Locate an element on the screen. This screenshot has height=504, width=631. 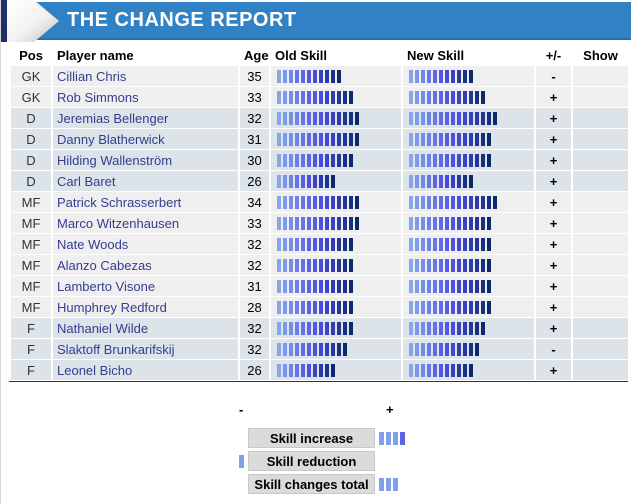
page-title: THE CHANGE REPORT is located at coordinates (182, 20).